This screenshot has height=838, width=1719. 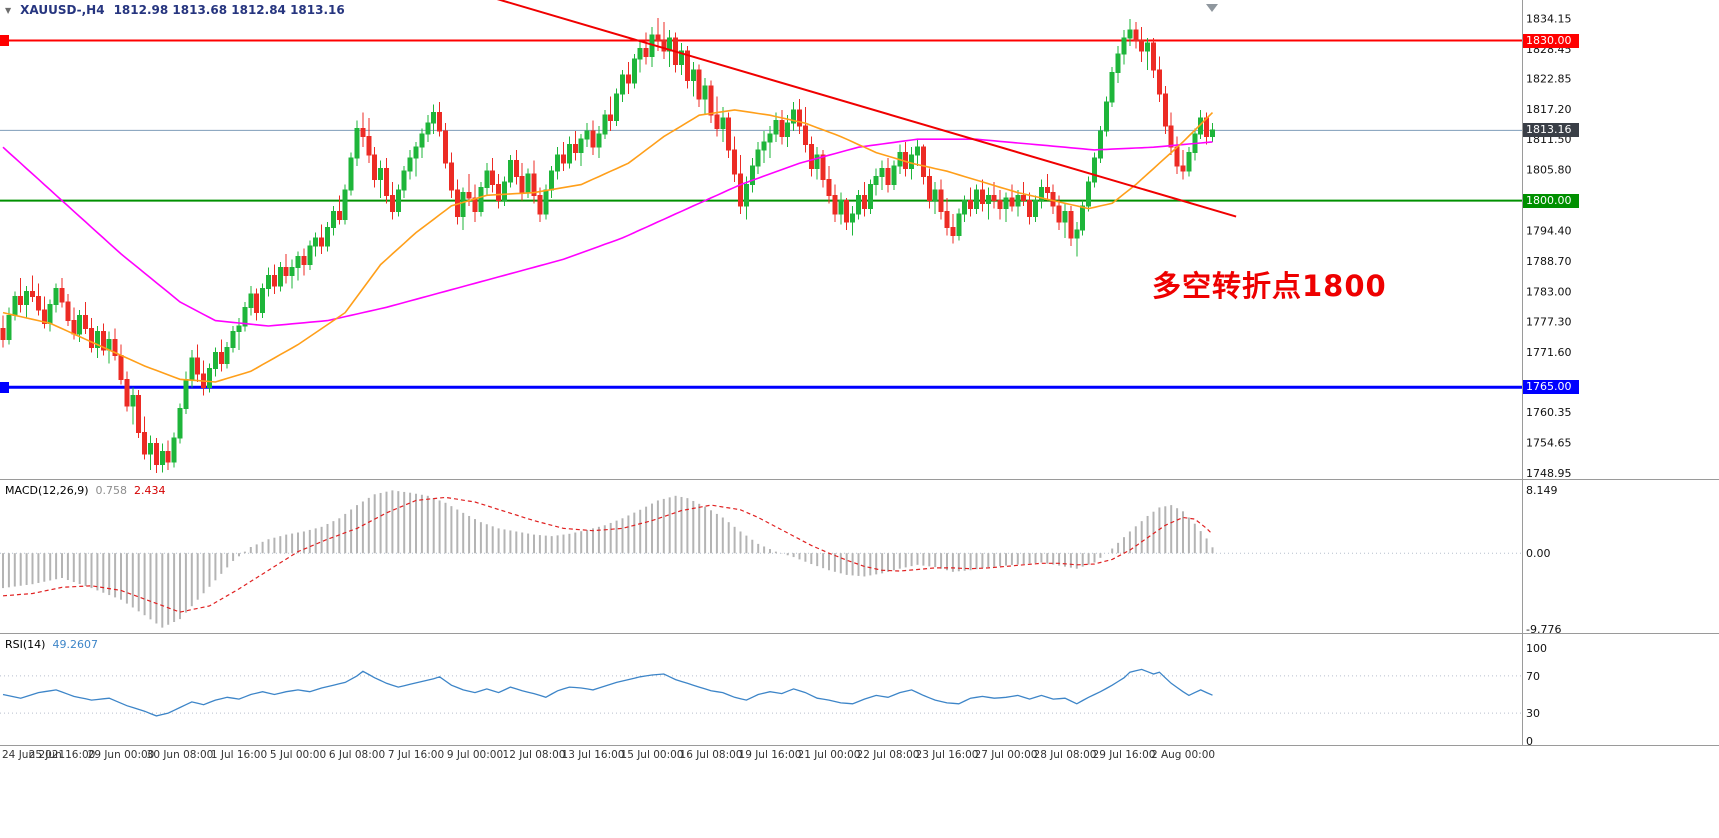 I want to click on y-axis-label: 1805.80, so click(x=1549, y=170).